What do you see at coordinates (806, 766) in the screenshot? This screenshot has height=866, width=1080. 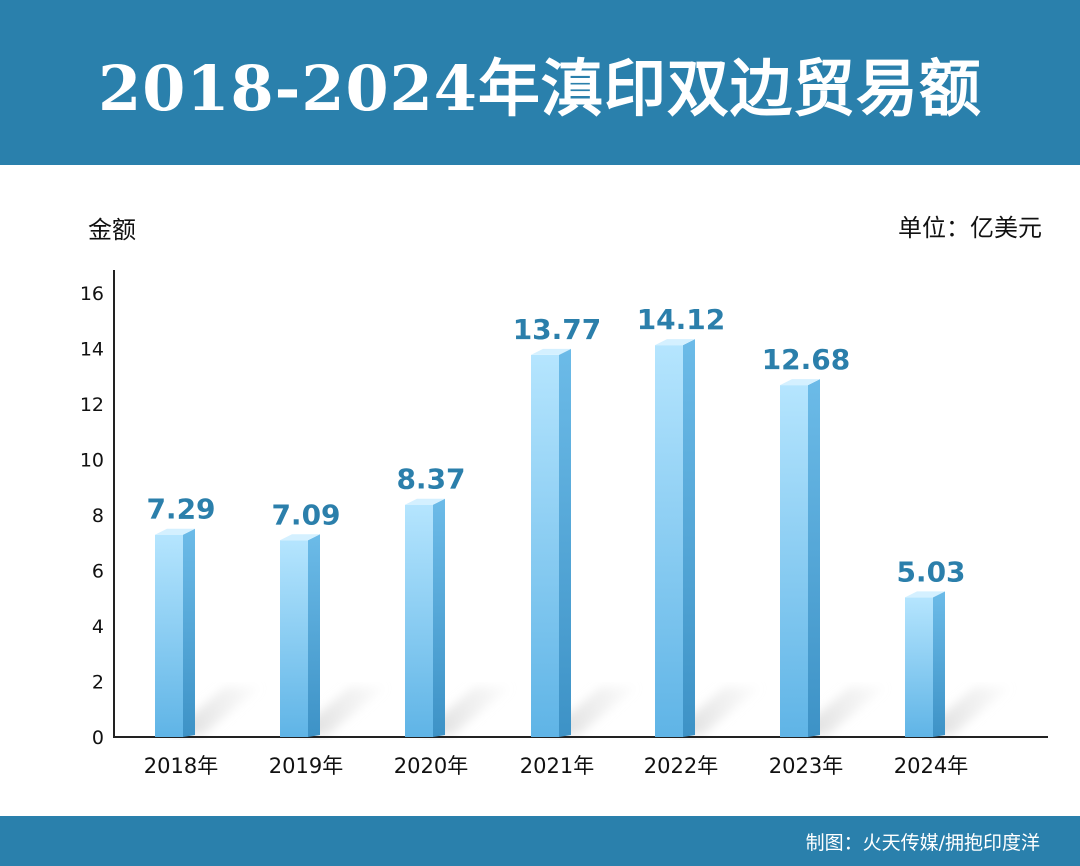 I see `x-tick-label: 2023年` at bounding box center [806, 766].